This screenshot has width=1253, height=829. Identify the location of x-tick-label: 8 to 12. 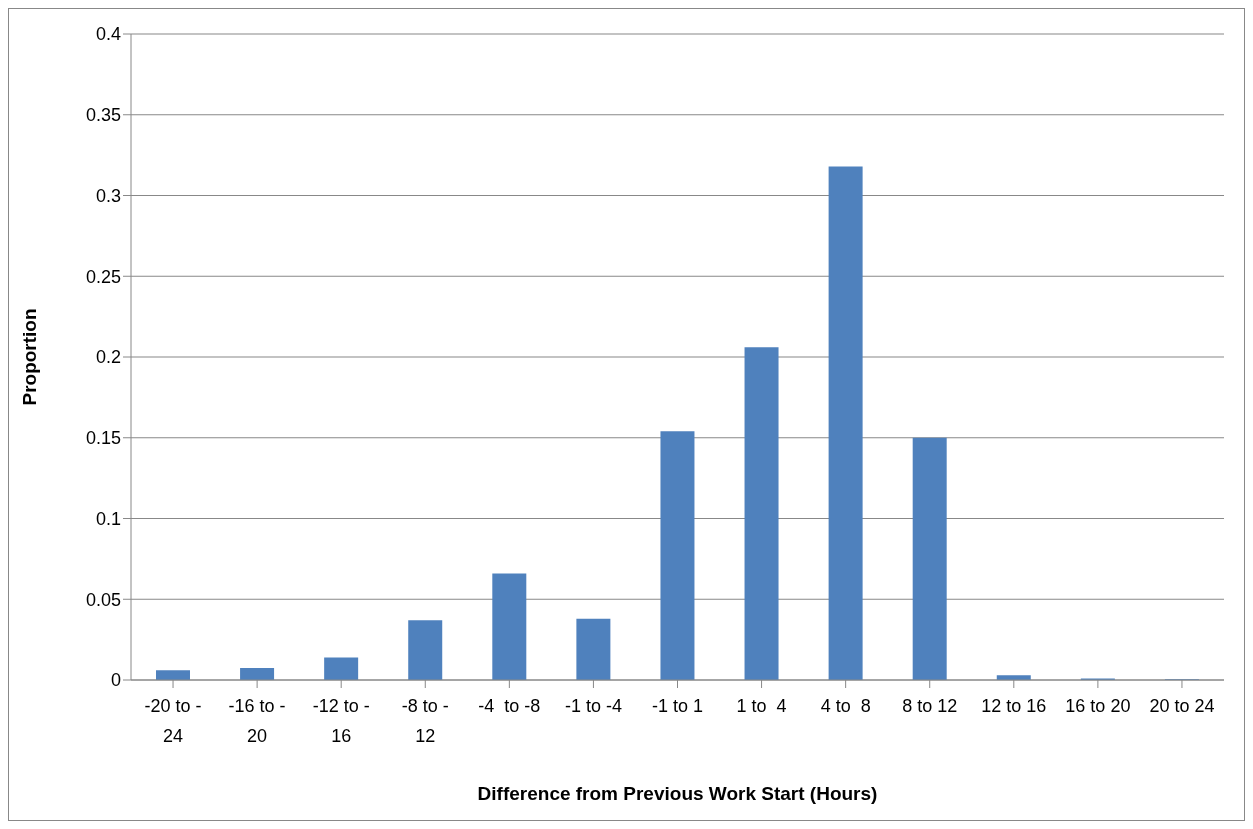
(930, 706).